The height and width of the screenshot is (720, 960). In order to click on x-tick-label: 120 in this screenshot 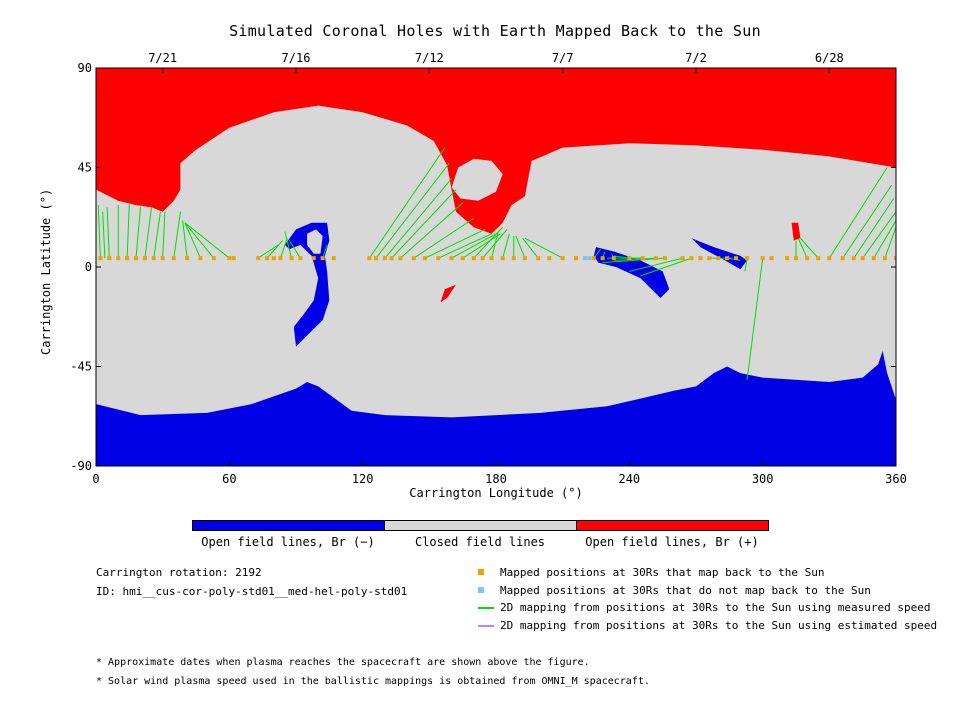, I will do `click(363, 479)`.